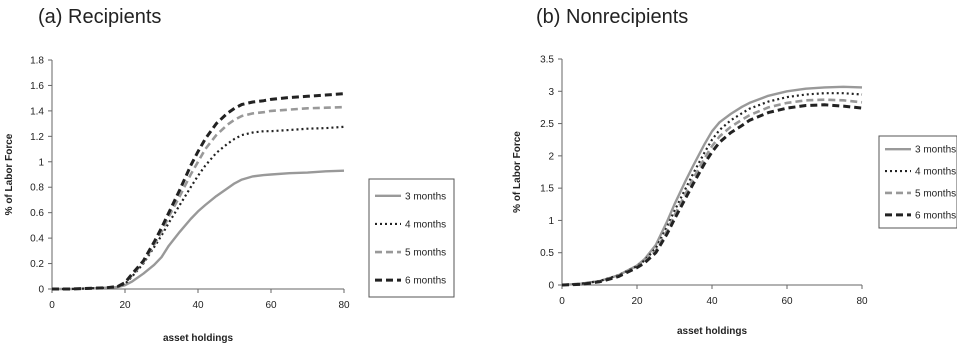 This screenshot has height=347, width=957. What do you see at coordinates (547, 189) in the screenshot?
I see `y-tick-label: 1.5` at bounding box center [547, 189].